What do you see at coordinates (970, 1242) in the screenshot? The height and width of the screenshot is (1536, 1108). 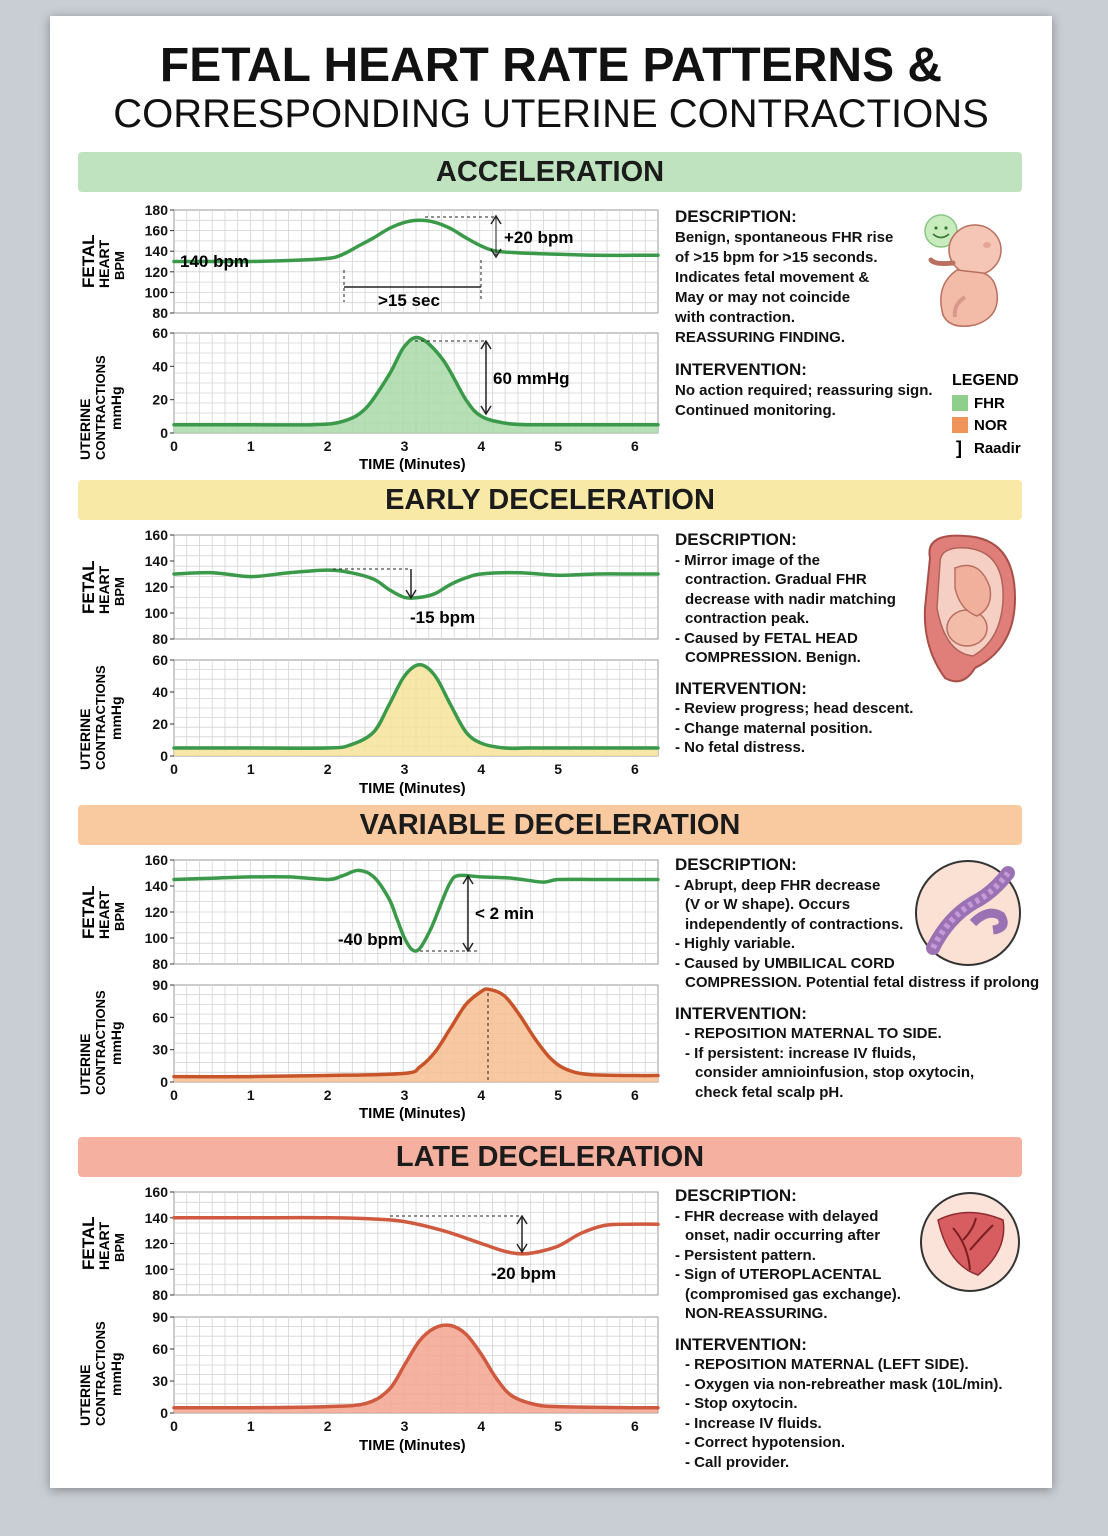 I see `placenta-icon` at bounding box center [970, 1242].